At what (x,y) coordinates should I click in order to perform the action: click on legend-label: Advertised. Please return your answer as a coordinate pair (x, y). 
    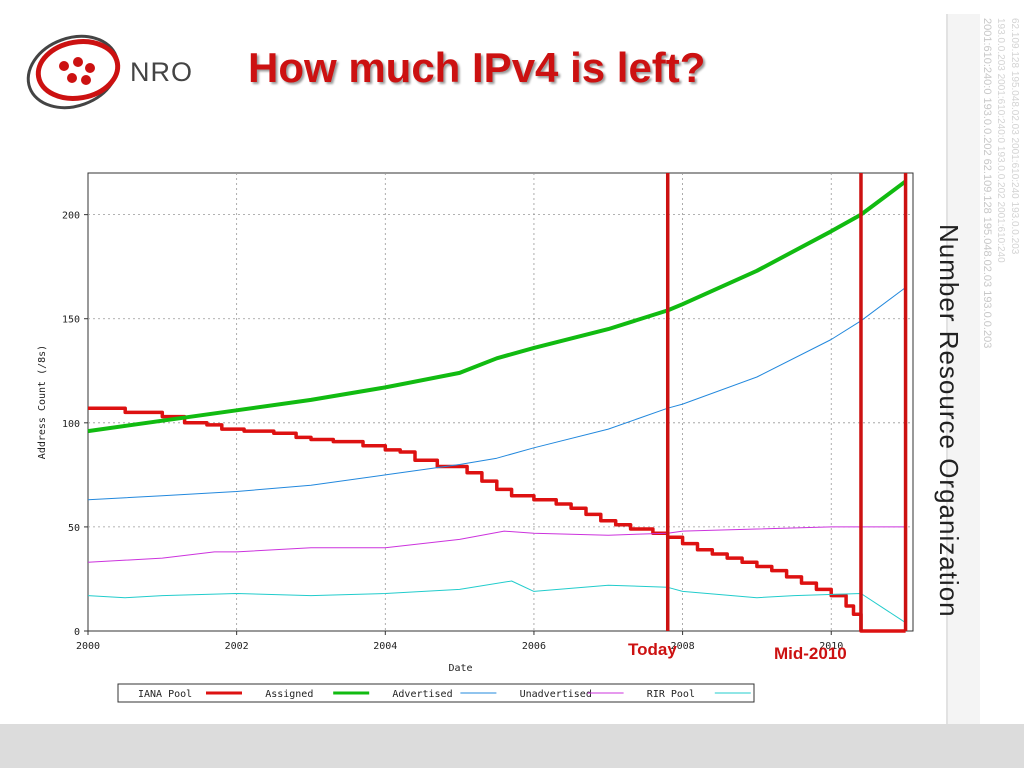
    Looking at the image, I should click on (422, 694).